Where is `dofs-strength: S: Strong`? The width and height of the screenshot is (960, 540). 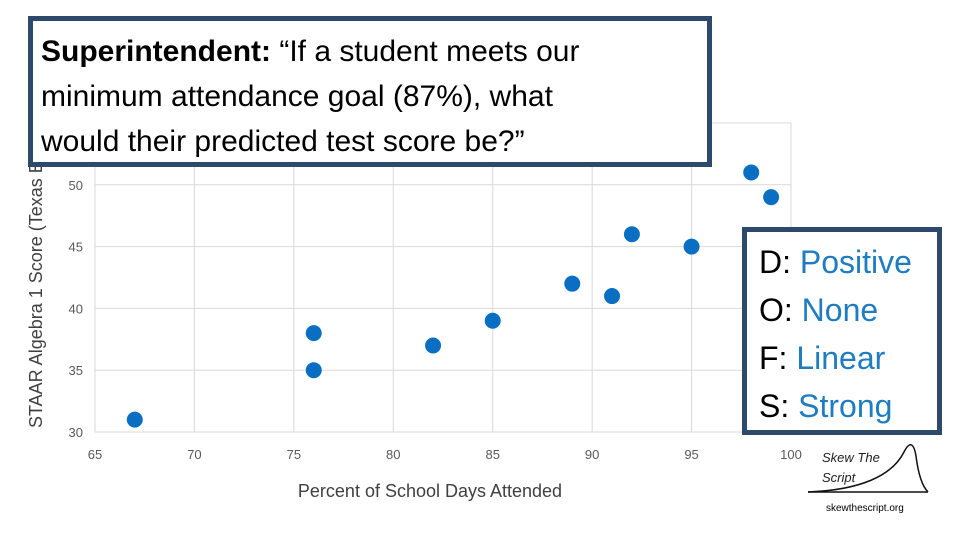 dofs-strength: S: Strong is located at coordinates (848, 406).